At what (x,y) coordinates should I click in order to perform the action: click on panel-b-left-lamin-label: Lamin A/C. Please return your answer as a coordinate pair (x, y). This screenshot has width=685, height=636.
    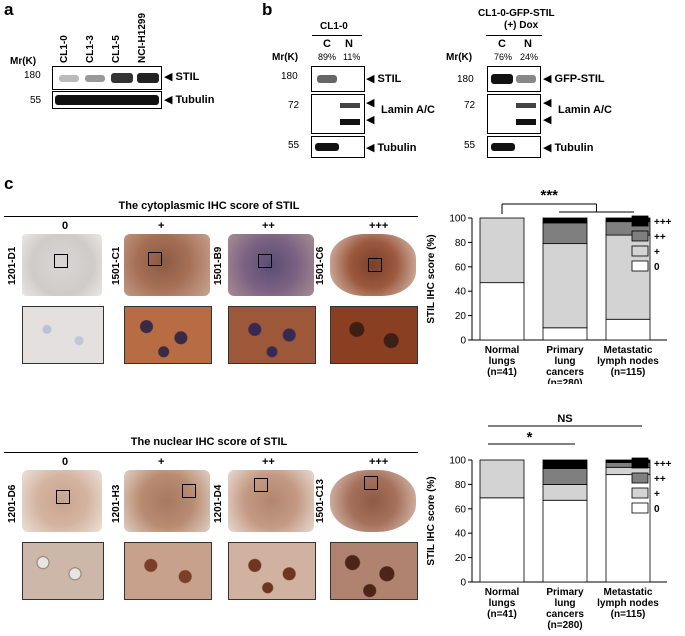
    Looking at the image, I should click on (408, 110).